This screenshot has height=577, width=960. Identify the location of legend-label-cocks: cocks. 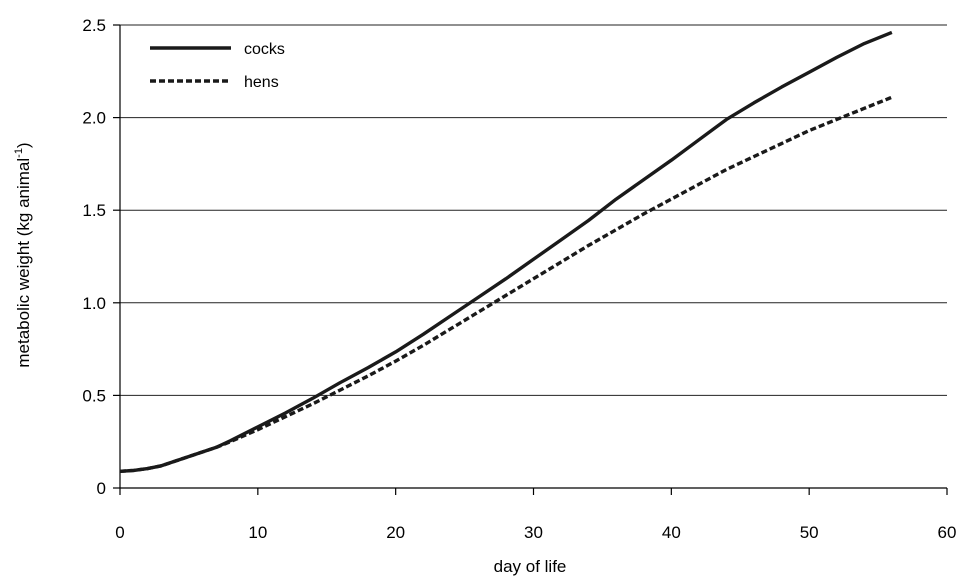
(264, 49).